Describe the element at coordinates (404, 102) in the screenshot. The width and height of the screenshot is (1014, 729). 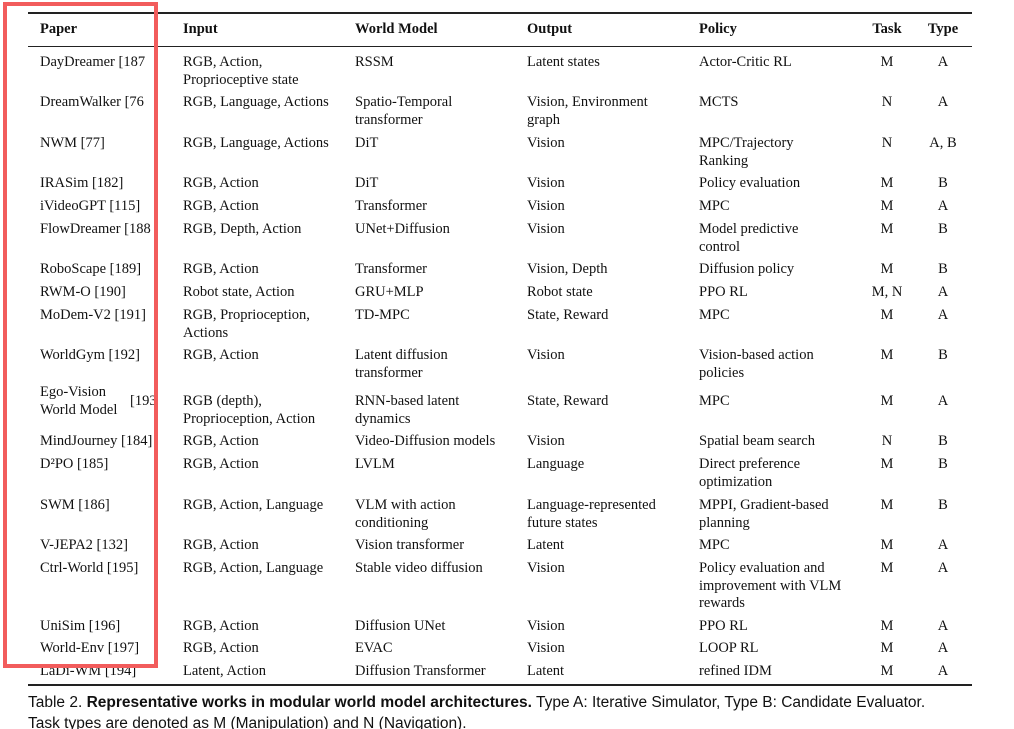
I see `cell-world-model: Spatio-Temporal` at that location.